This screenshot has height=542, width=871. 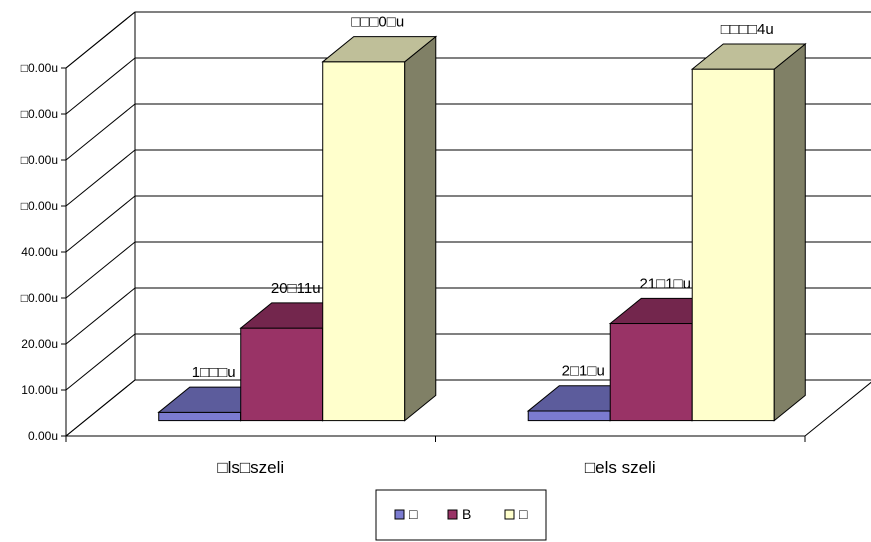 What do you see at coordinates (461, 515) in the screenshot?
I see `legend: □ B □` at bounding box center [461, 515].